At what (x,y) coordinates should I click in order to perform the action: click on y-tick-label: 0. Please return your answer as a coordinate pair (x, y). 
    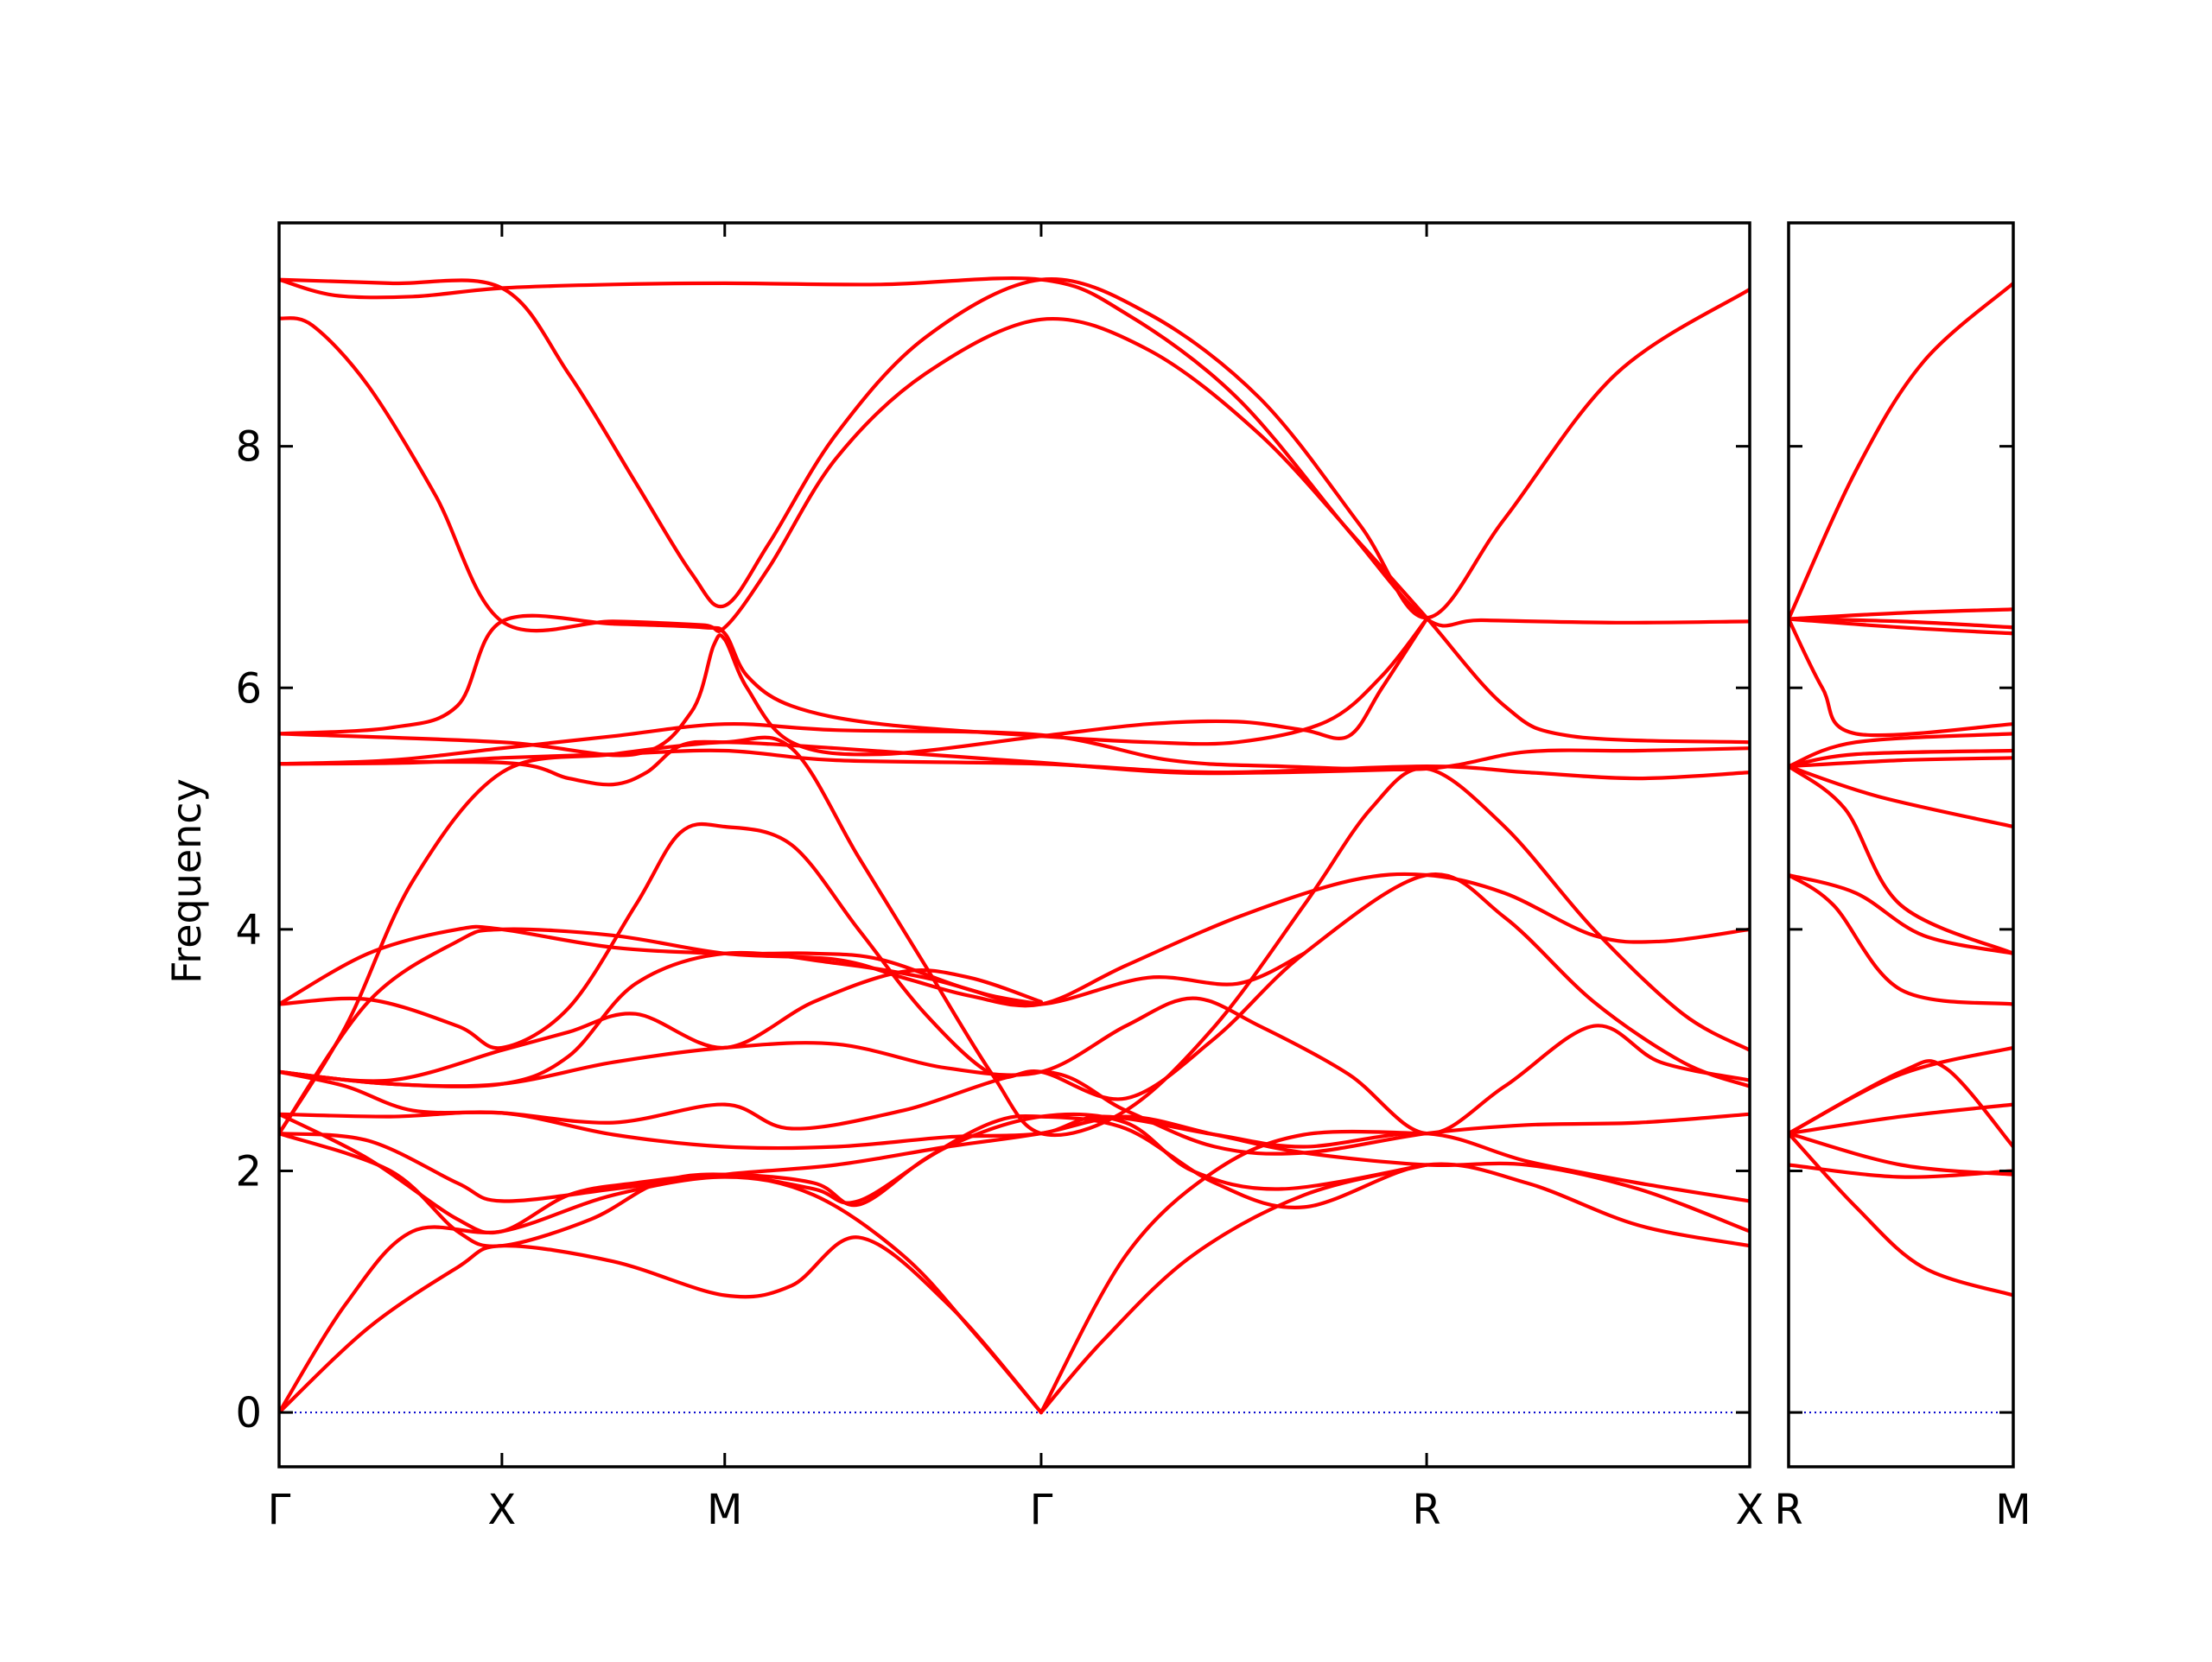
    Looking at the image, I should click on (248, 1413).